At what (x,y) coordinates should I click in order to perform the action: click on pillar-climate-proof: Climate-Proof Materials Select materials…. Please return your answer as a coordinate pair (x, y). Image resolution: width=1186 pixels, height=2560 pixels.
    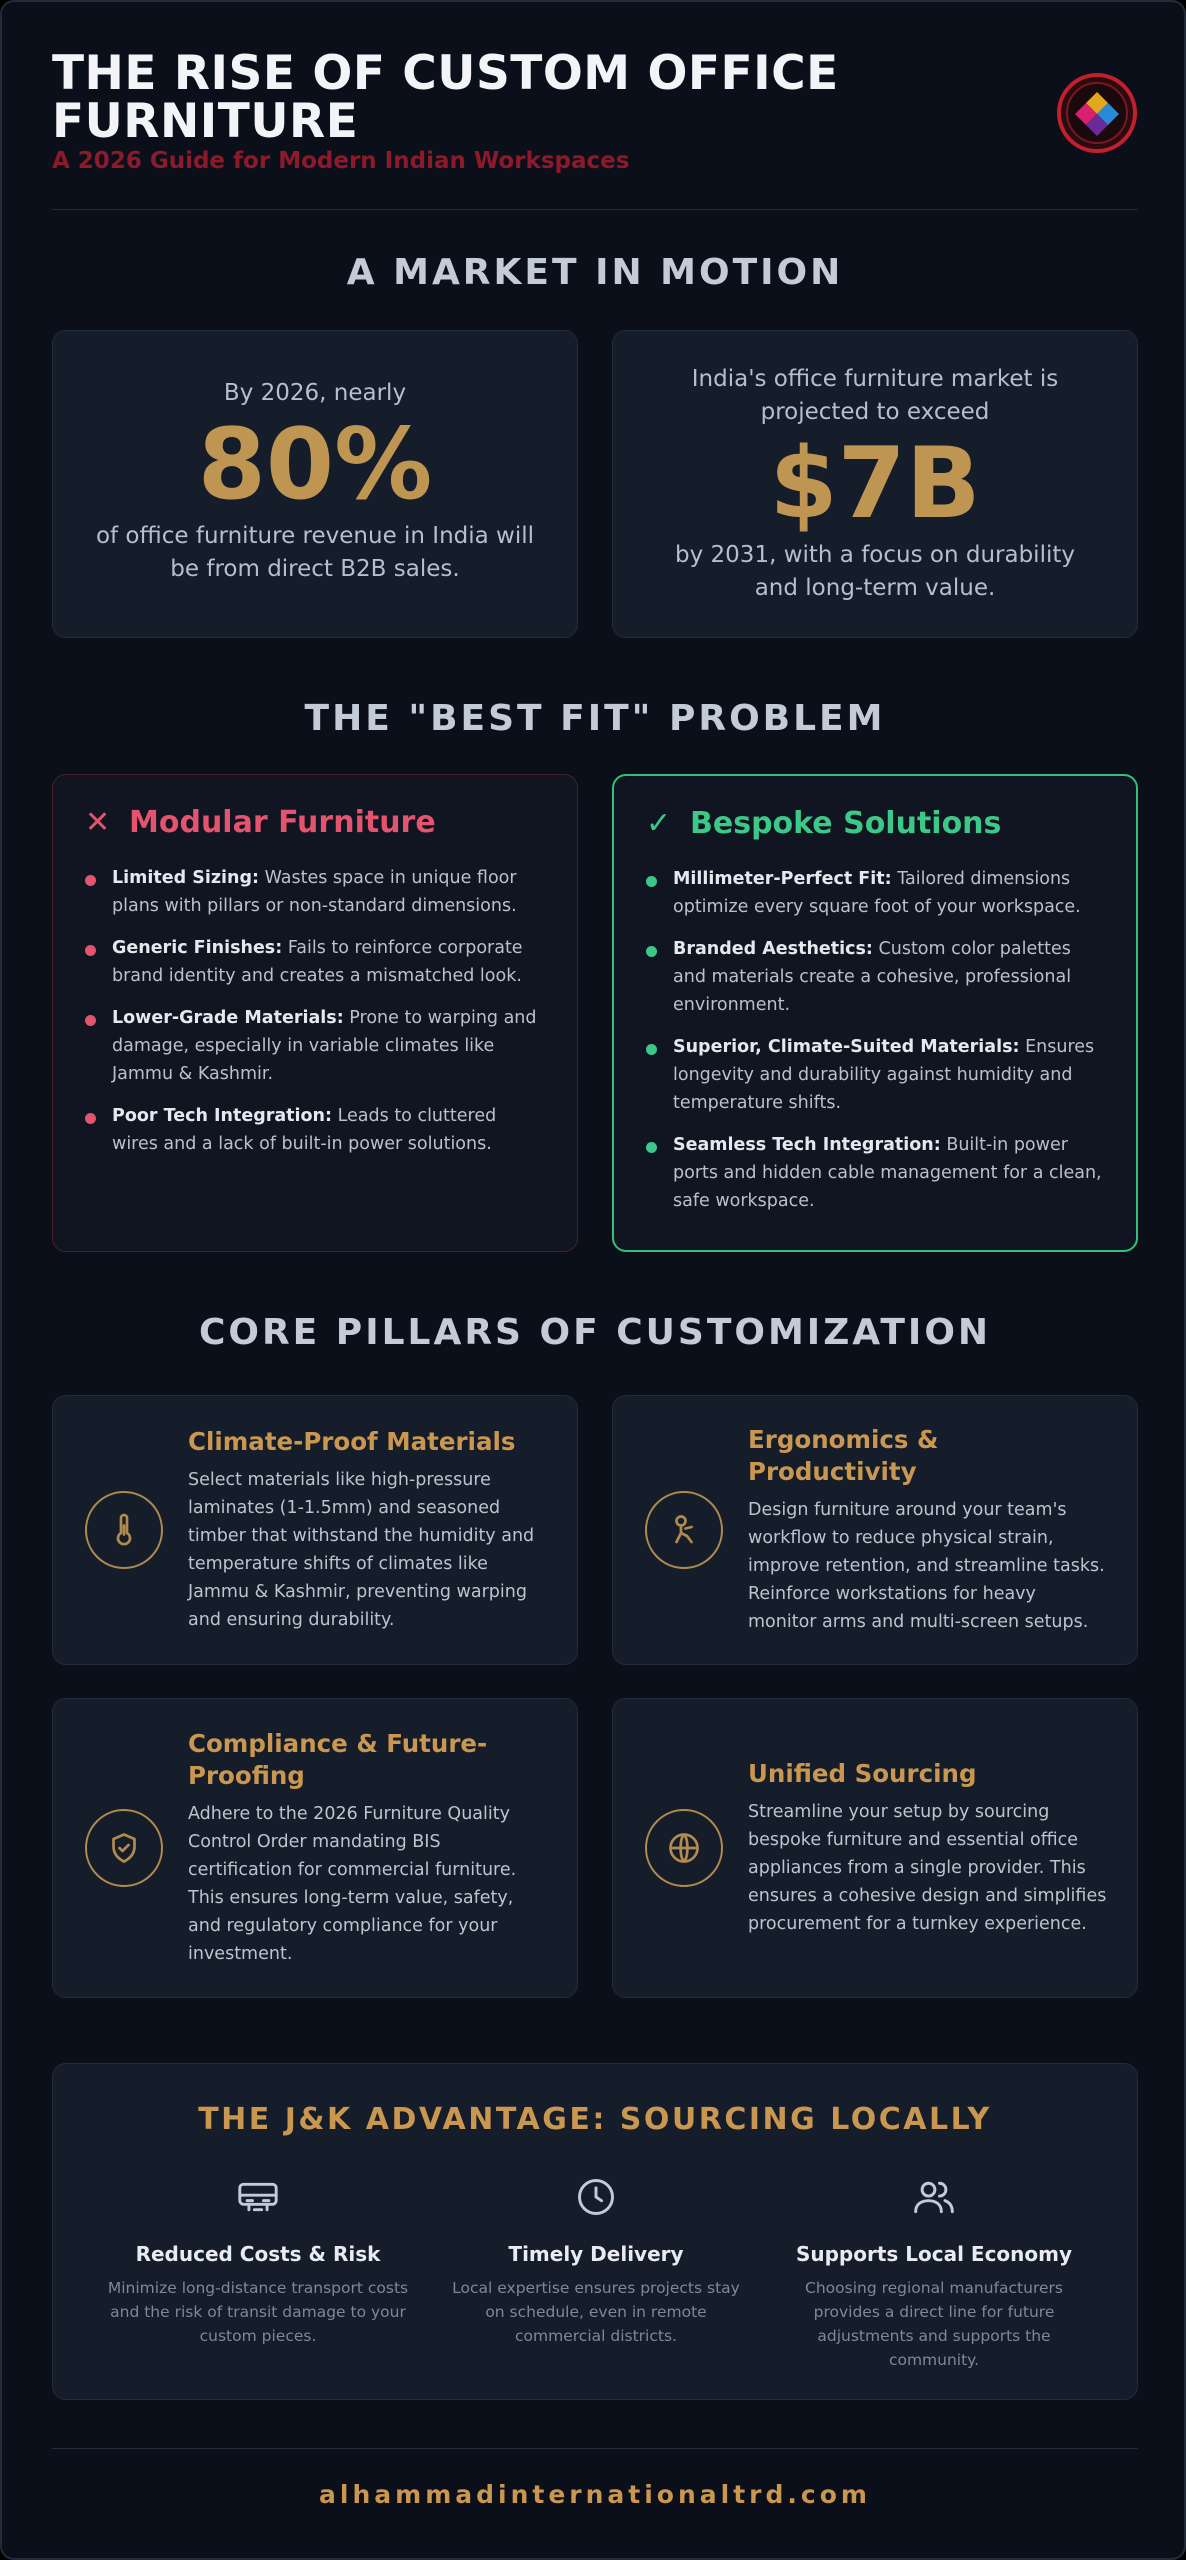
    Looking at the image, I should click on (315, 1530).